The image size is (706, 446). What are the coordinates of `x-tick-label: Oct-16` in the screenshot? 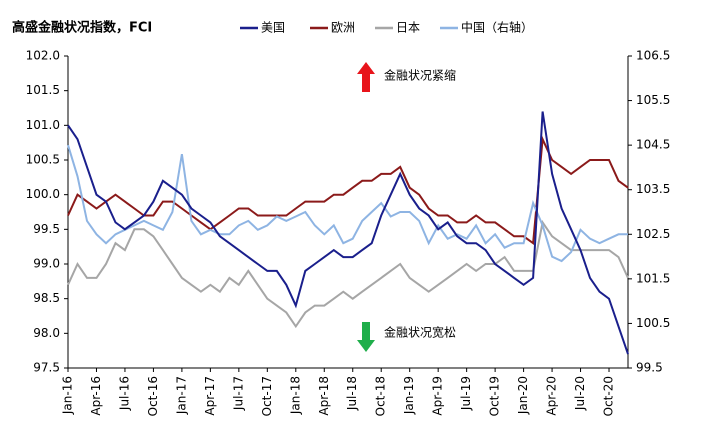 It's located at (153, 396).